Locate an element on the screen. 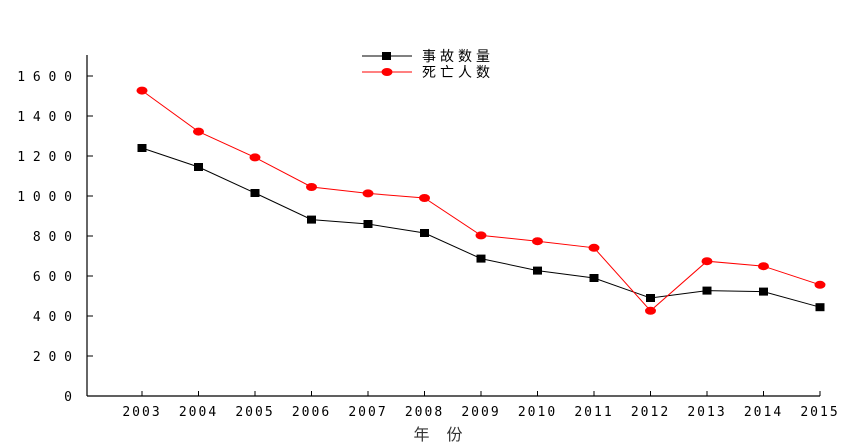 The width and height of the screenshot is (856, 447). x-tick-label: 2004 is located at coordinates (198, 412).